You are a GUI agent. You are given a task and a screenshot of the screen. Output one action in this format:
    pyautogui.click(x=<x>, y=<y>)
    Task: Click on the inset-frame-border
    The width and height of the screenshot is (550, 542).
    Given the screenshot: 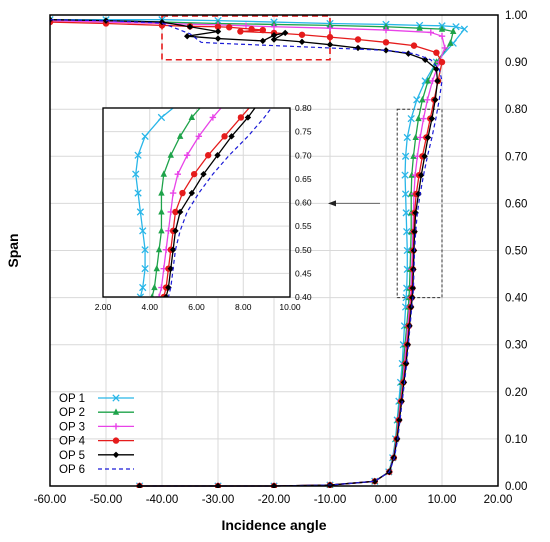 What is the action you would take?
    pyautogui.click(x=196, y=202)
    